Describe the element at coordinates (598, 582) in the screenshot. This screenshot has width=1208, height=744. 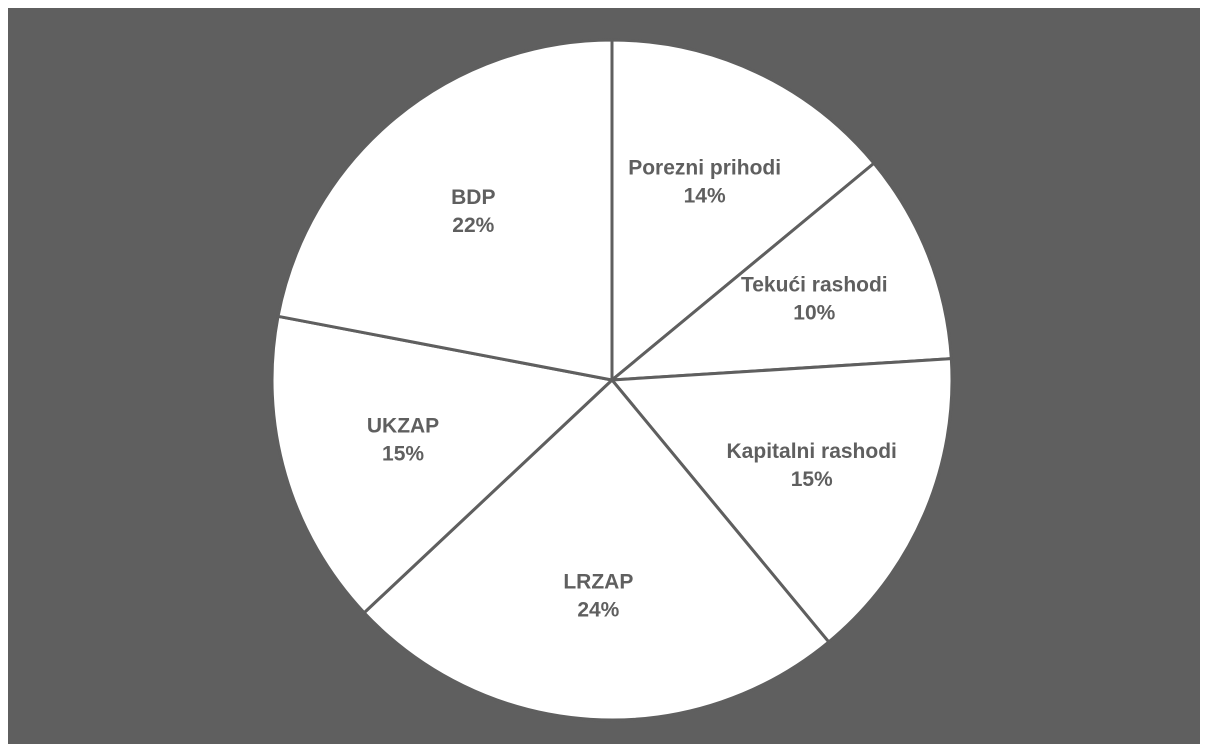
I see `slice-label: LRZAP` at that location.